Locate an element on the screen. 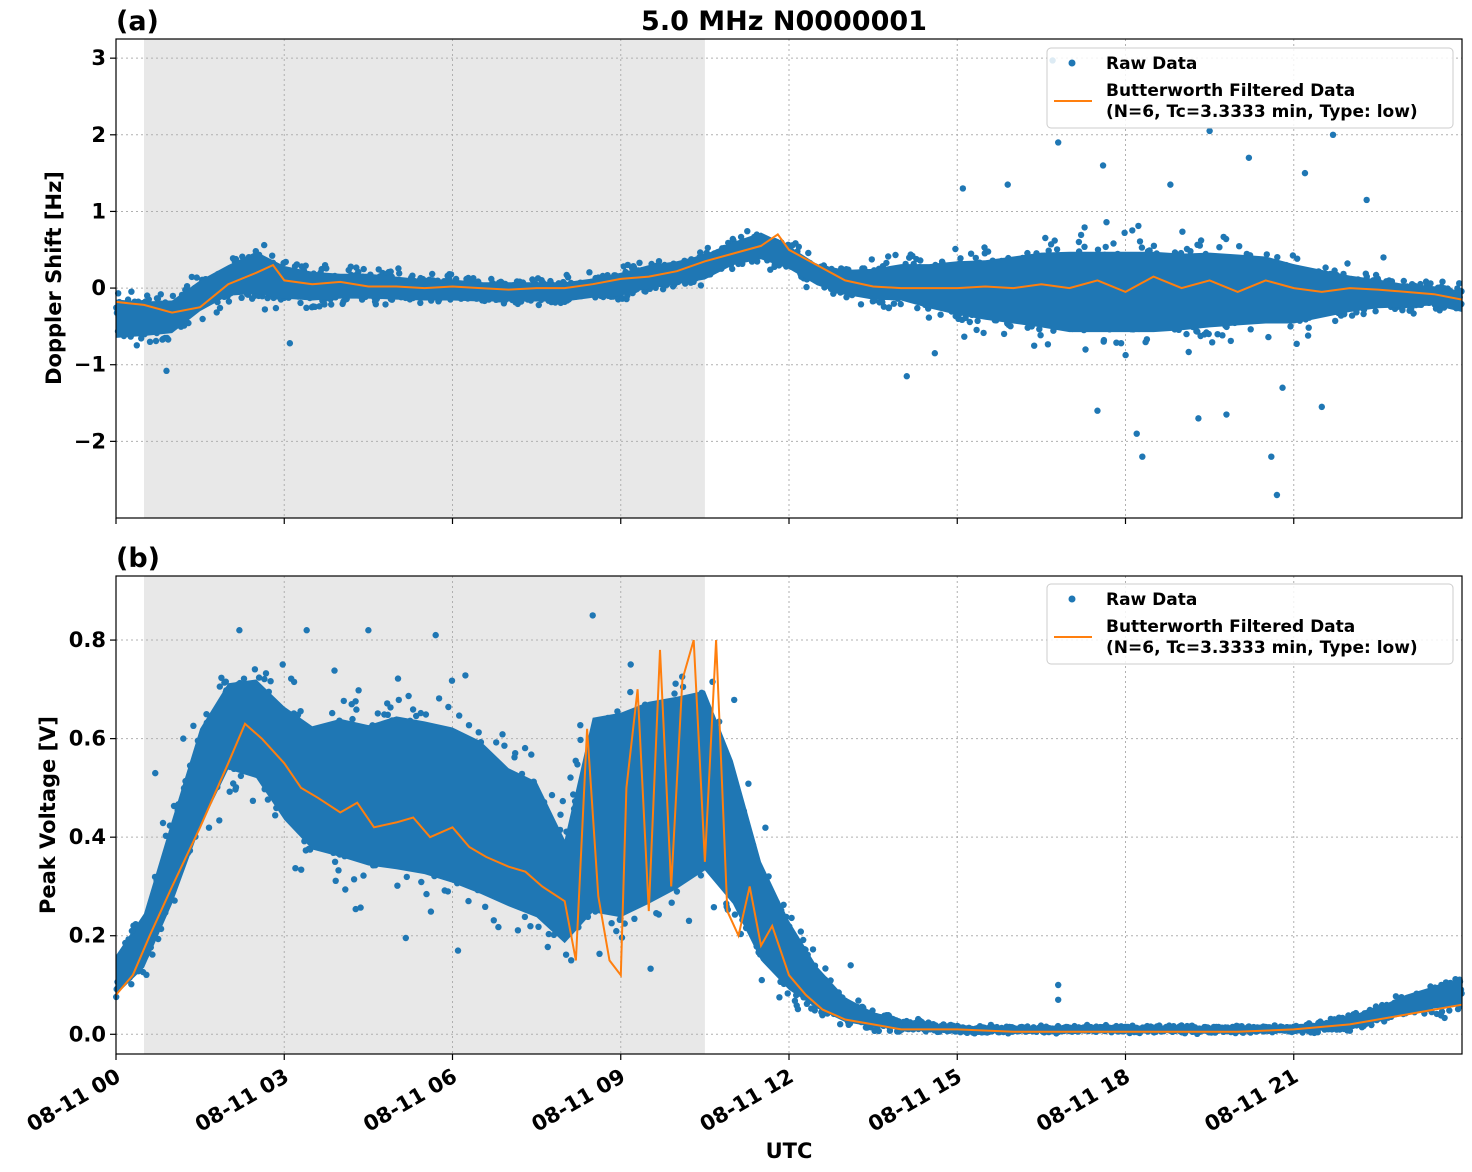 This screenshot has height=1172, width=1472. y-tick-label: 0 is located at coordinates (98, 288).